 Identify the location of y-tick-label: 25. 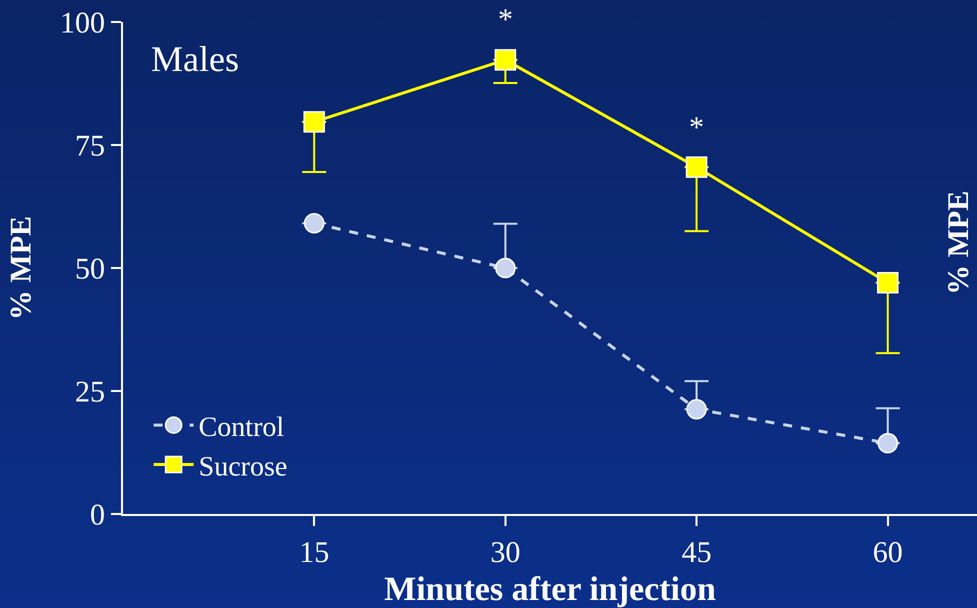
(90, 392).